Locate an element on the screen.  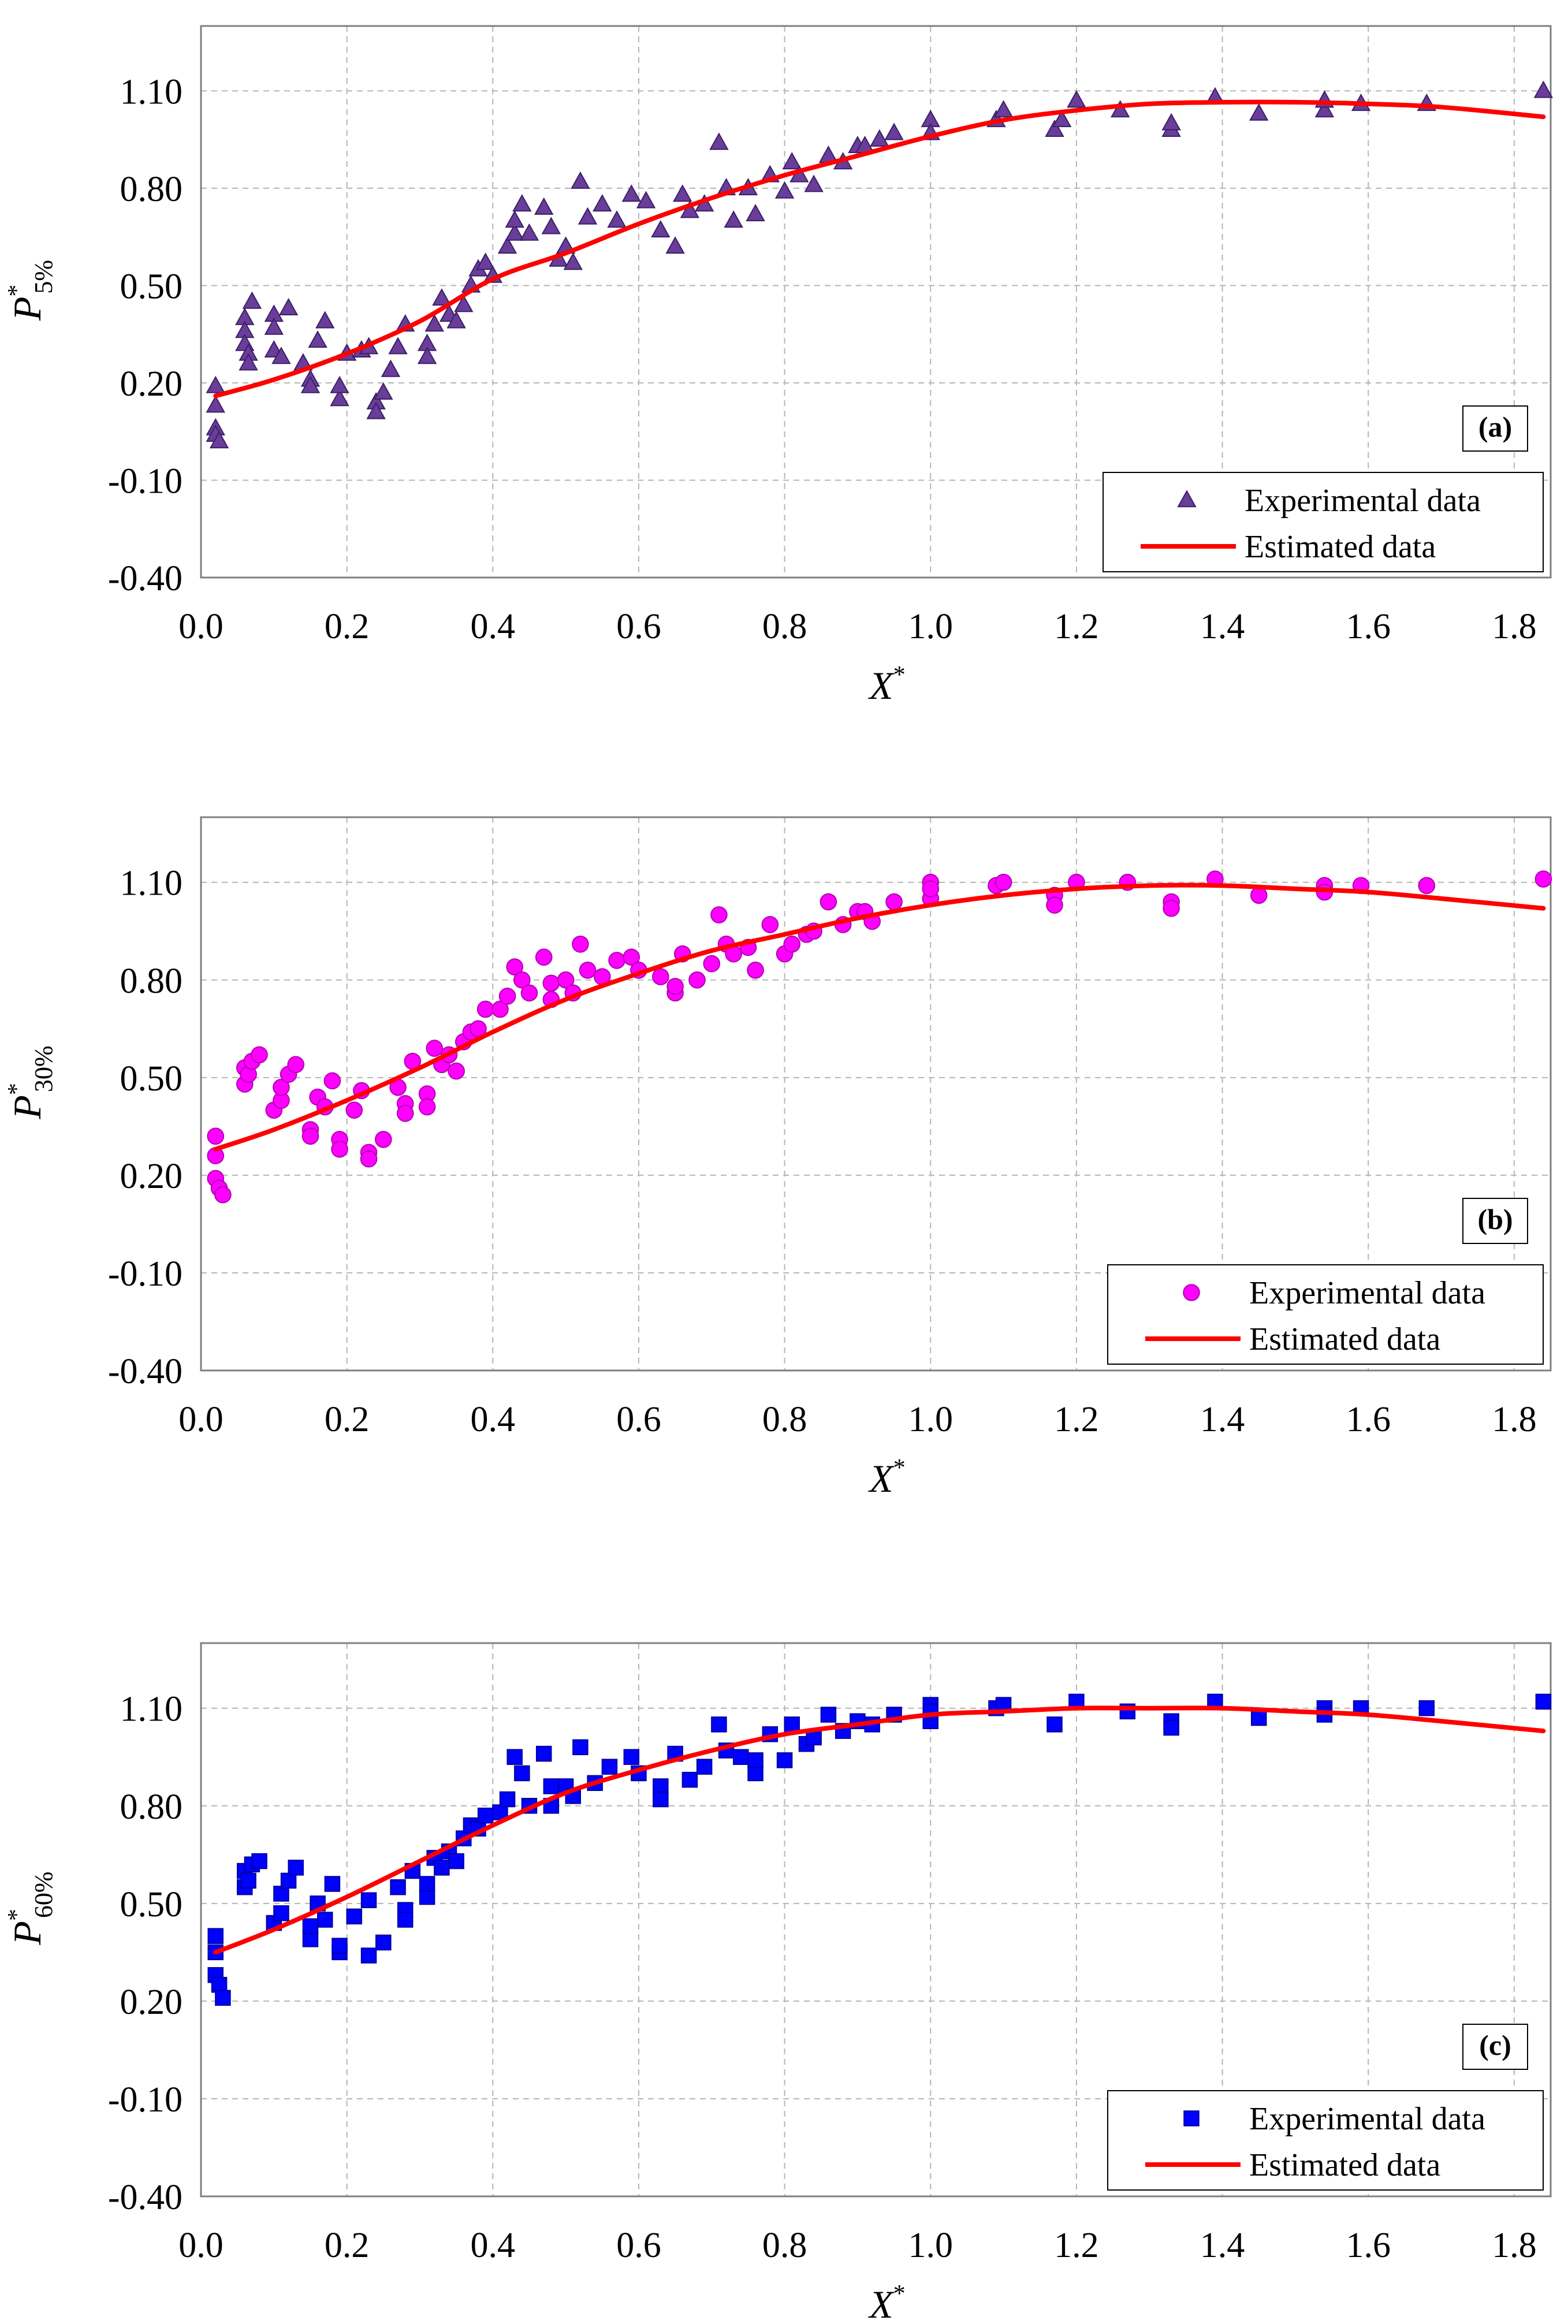
legend-estimated-label: Estimated data is located at coordinates (1340, 547).